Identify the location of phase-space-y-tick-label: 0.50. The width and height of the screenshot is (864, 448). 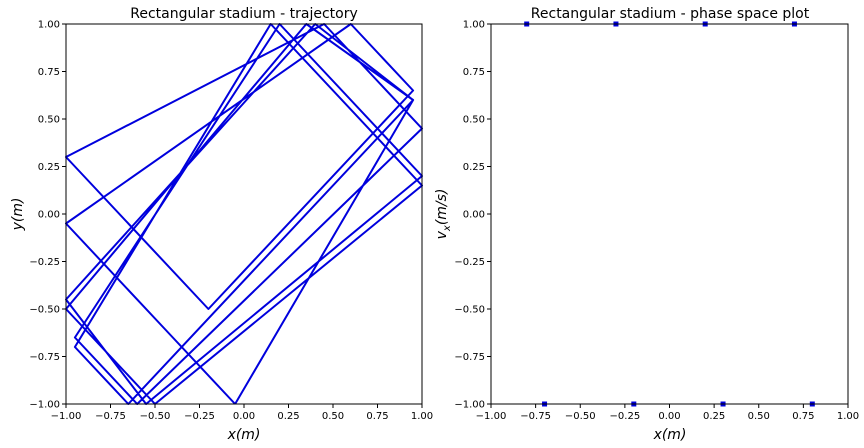
(474, 120).